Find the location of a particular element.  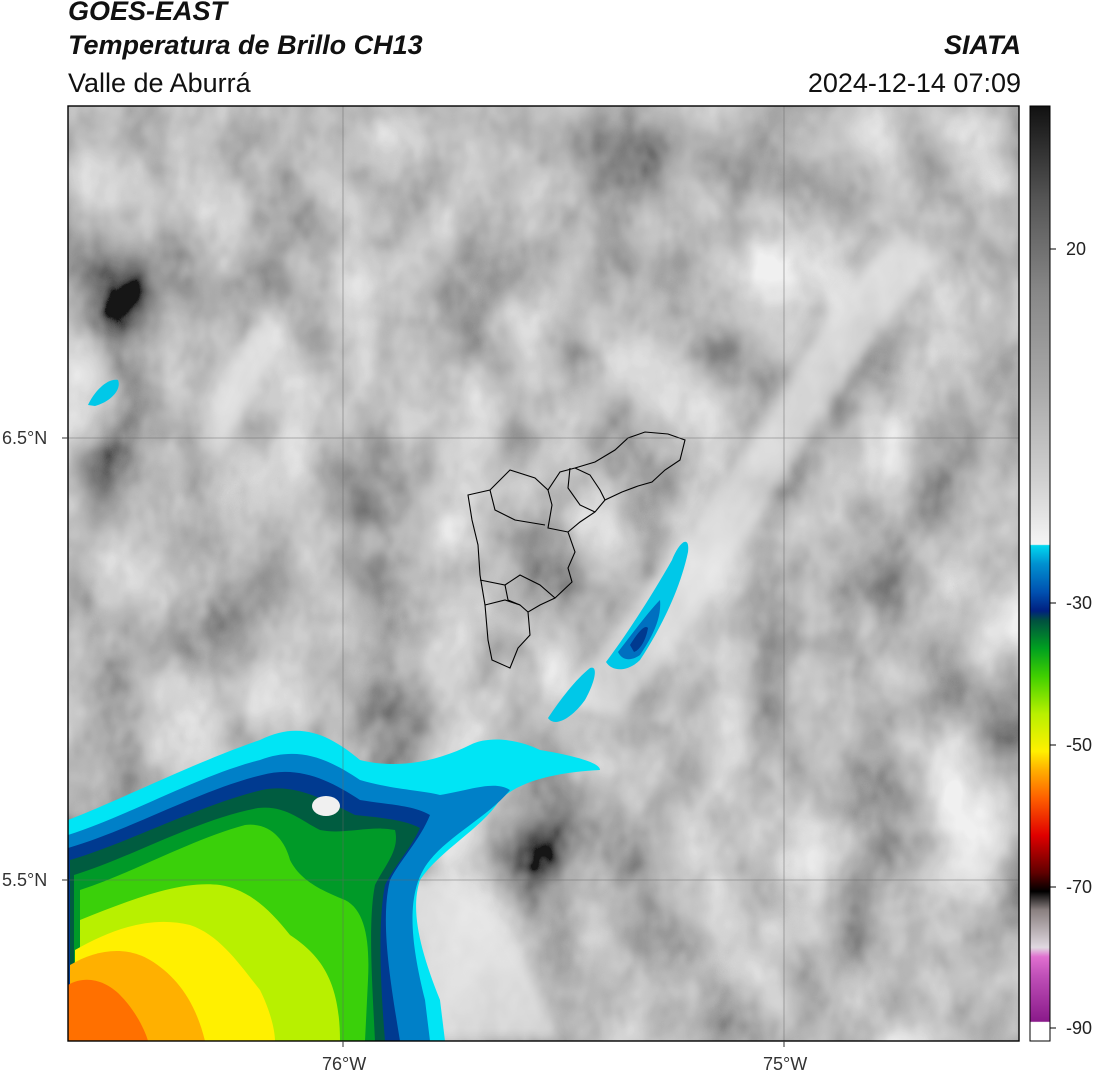

lat-label-6-5: 6.5°N is located at coordinates (25, 438).